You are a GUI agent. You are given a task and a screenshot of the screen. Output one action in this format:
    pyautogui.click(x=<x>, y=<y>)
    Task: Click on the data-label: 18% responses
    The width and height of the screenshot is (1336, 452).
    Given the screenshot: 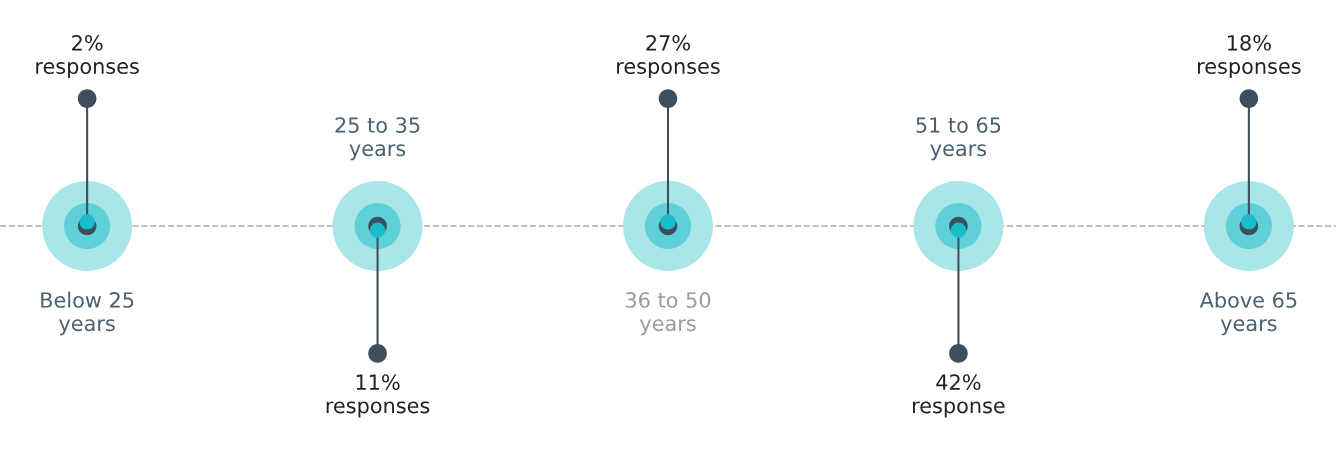 What is the action you would take?
    pyautogui.click(x=1249, y=56)
    